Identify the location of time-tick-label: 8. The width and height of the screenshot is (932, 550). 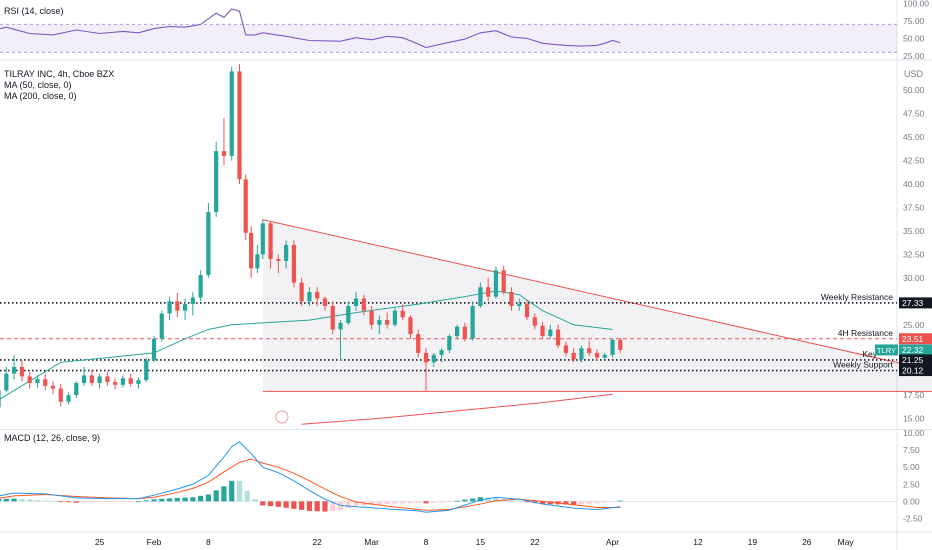
(208, 542).